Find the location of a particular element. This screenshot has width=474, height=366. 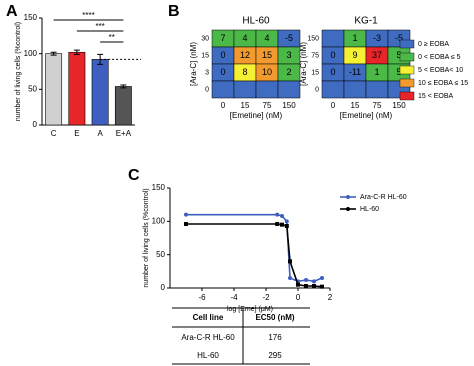

significance-label: ** is located at coordinates (112, 37).